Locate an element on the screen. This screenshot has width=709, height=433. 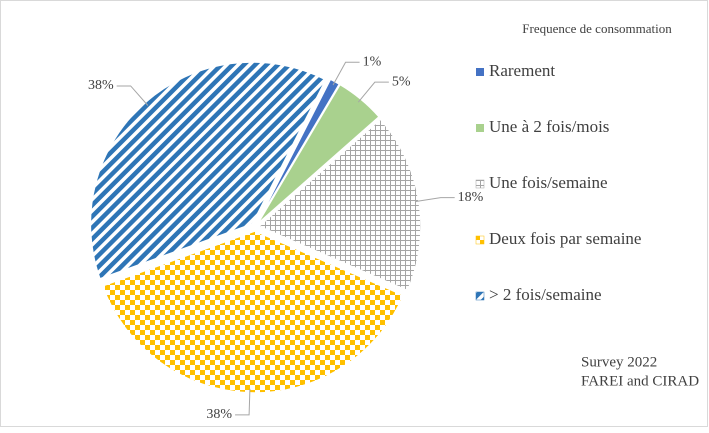
annotation: FAREI and CIRAD is located at coordinates (640, 381).